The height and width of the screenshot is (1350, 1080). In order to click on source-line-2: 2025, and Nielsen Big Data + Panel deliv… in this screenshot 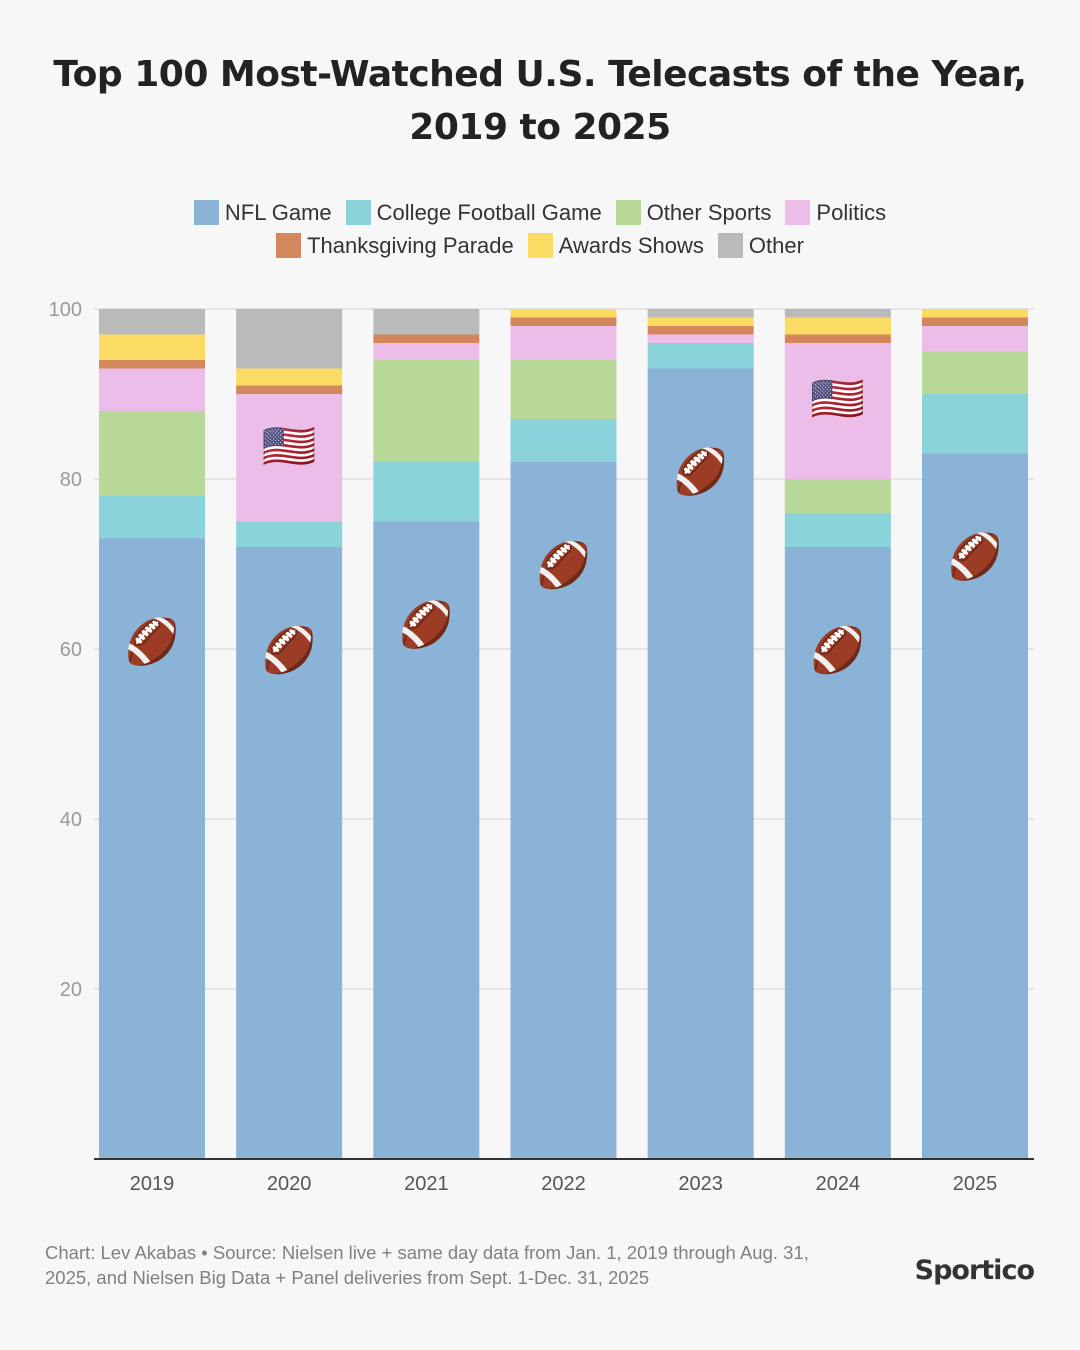, I will do `click(347, 1277)`.